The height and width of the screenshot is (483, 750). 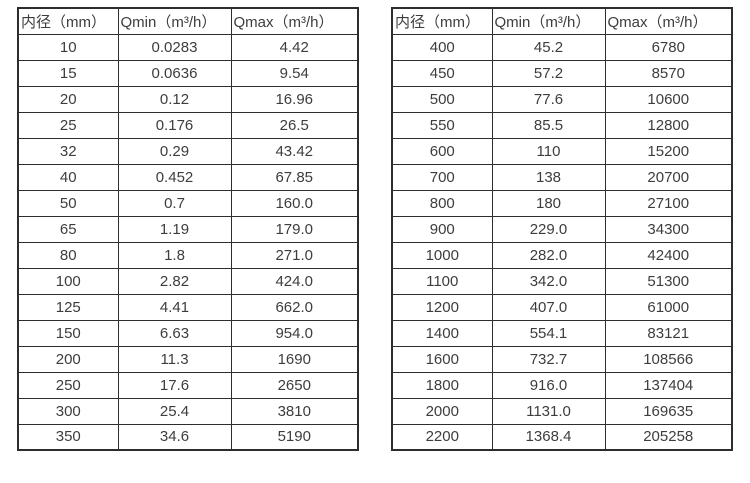 I want to click on table-cell: 1.8, so click(x=174, y=255).